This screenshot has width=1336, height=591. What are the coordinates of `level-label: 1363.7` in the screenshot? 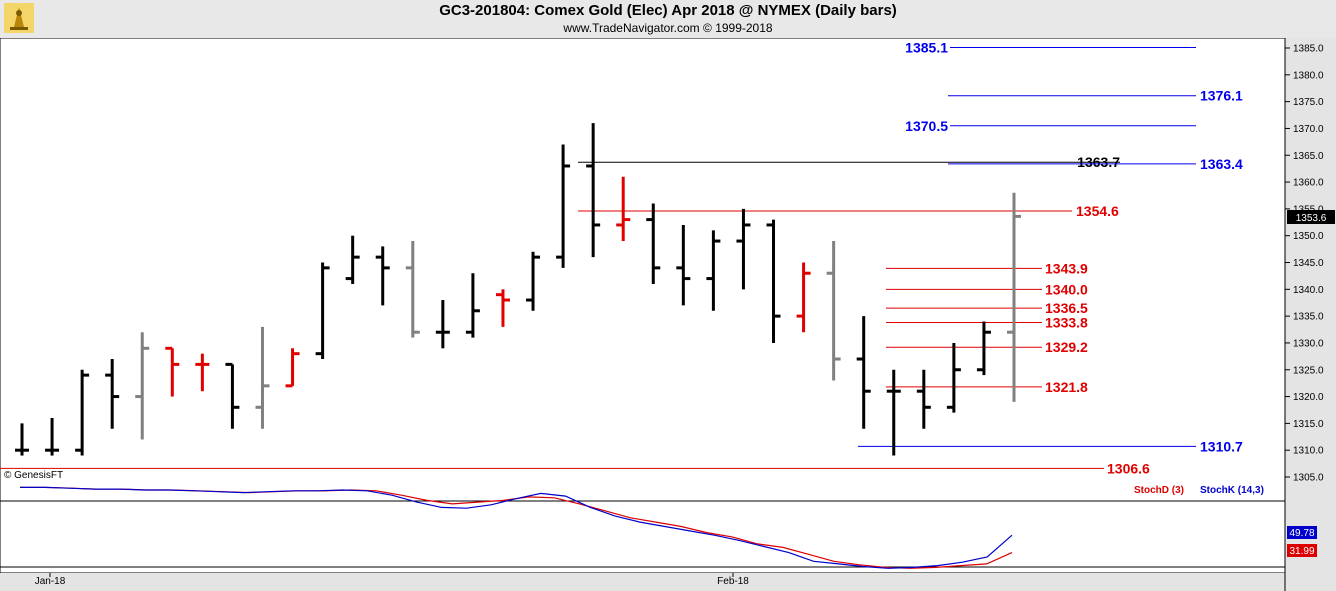 It's located at (1098, 162).